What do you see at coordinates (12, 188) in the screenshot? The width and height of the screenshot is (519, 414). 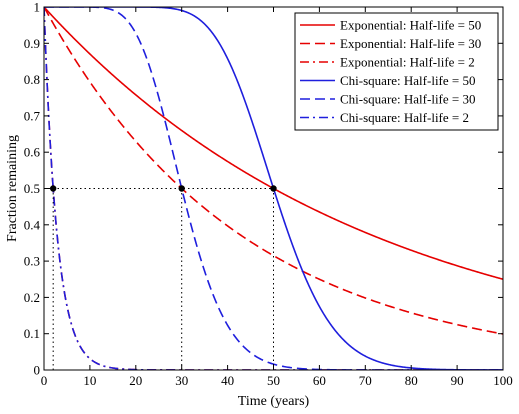 I see `y-axis-title: Fraction remaining` at bounding box center [12, 188].